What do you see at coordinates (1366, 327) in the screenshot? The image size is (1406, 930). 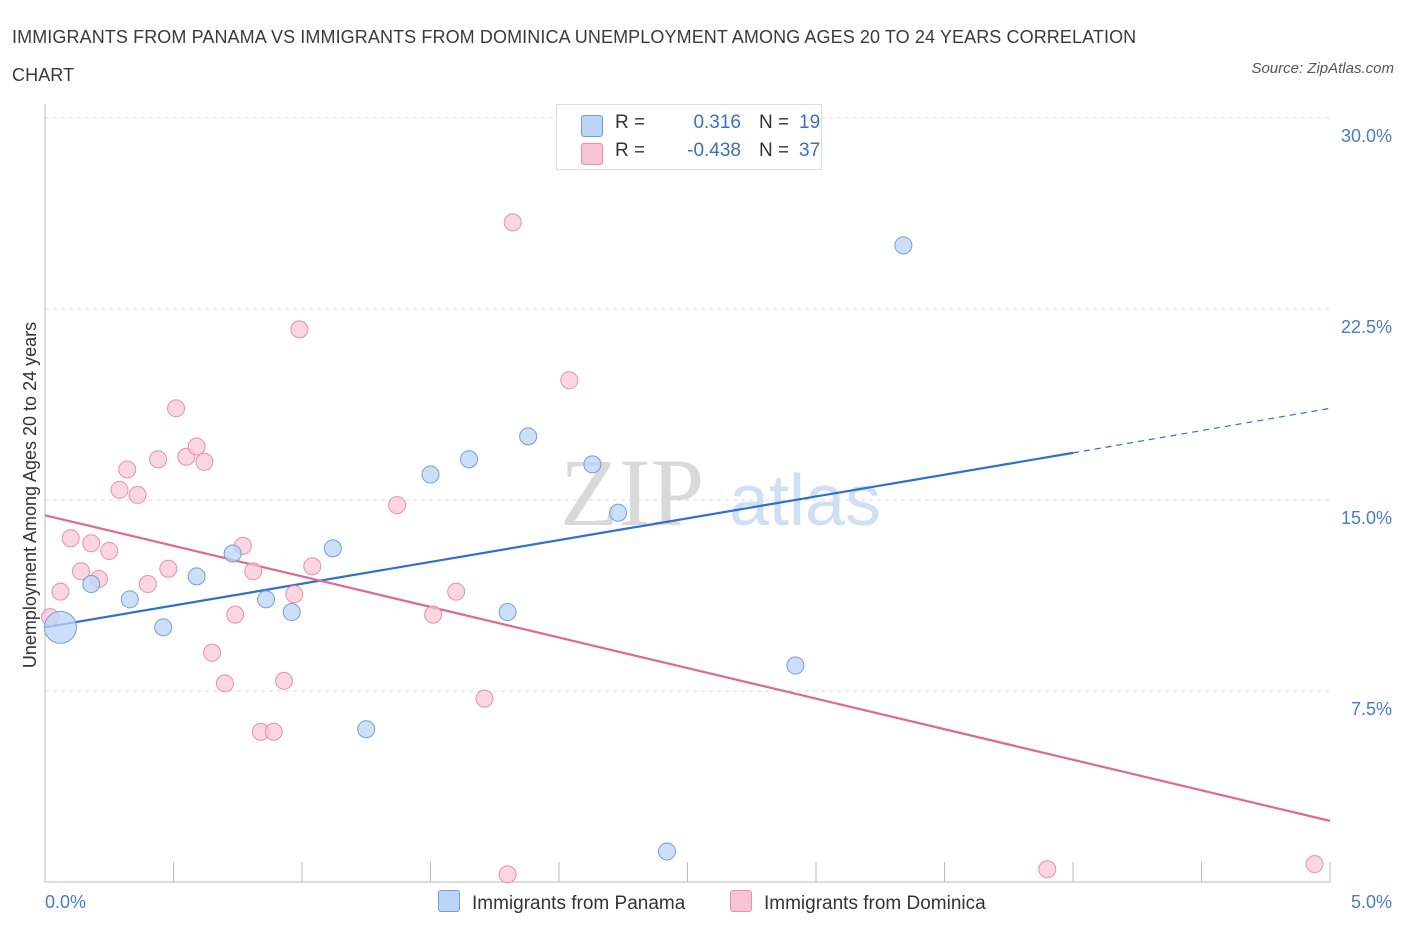 I see `y-tick-label: 22.5%` at bounding box center [1366, 327].